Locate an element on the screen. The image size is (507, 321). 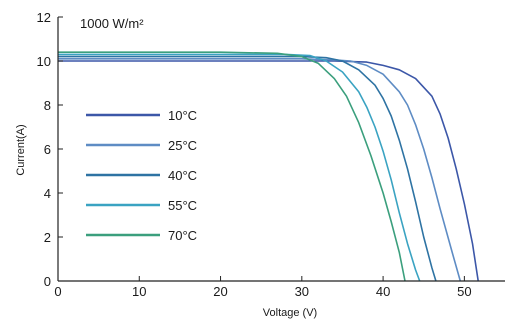
x-ticks: 0 10 20 30 40 50 is located at coordinates (263, 287).